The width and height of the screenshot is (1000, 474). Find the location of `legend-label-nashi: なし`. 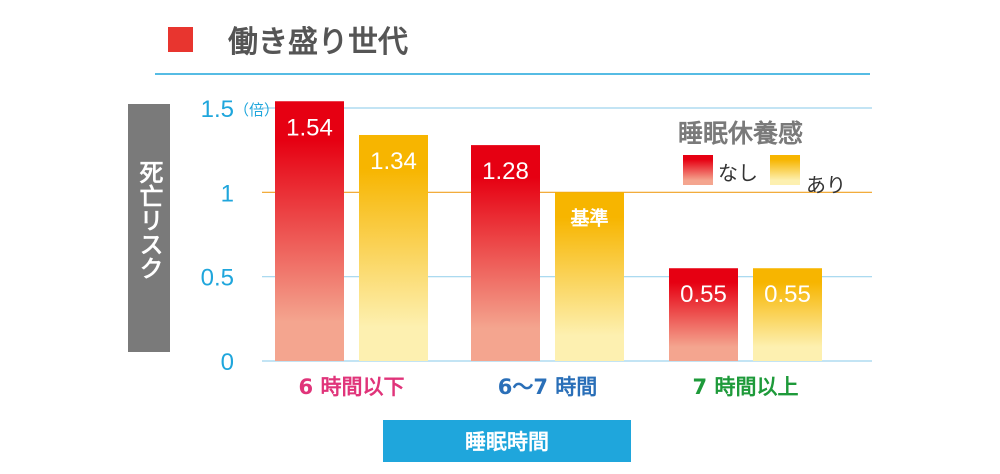

legend-label-nashi: なし is located at coordinates (738, 173).